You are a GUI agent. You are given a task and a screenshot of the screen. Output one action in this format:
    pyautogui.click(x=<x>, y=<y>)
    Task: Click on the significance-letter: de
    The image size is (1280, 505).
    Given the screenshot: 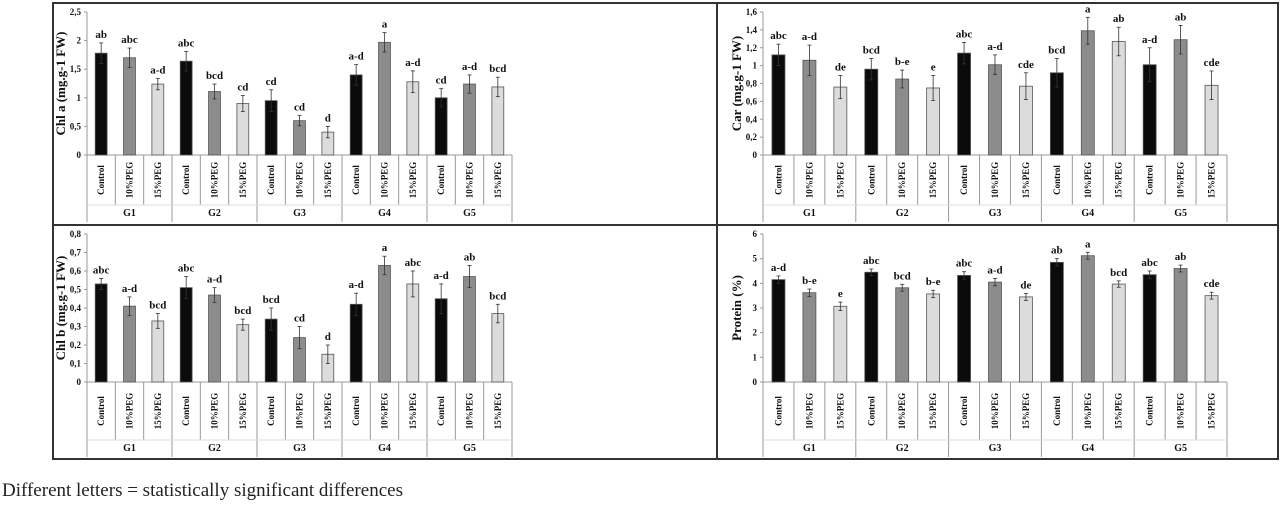 What is the action you would take?
    pyautogui.click(x=840, y=67)
    